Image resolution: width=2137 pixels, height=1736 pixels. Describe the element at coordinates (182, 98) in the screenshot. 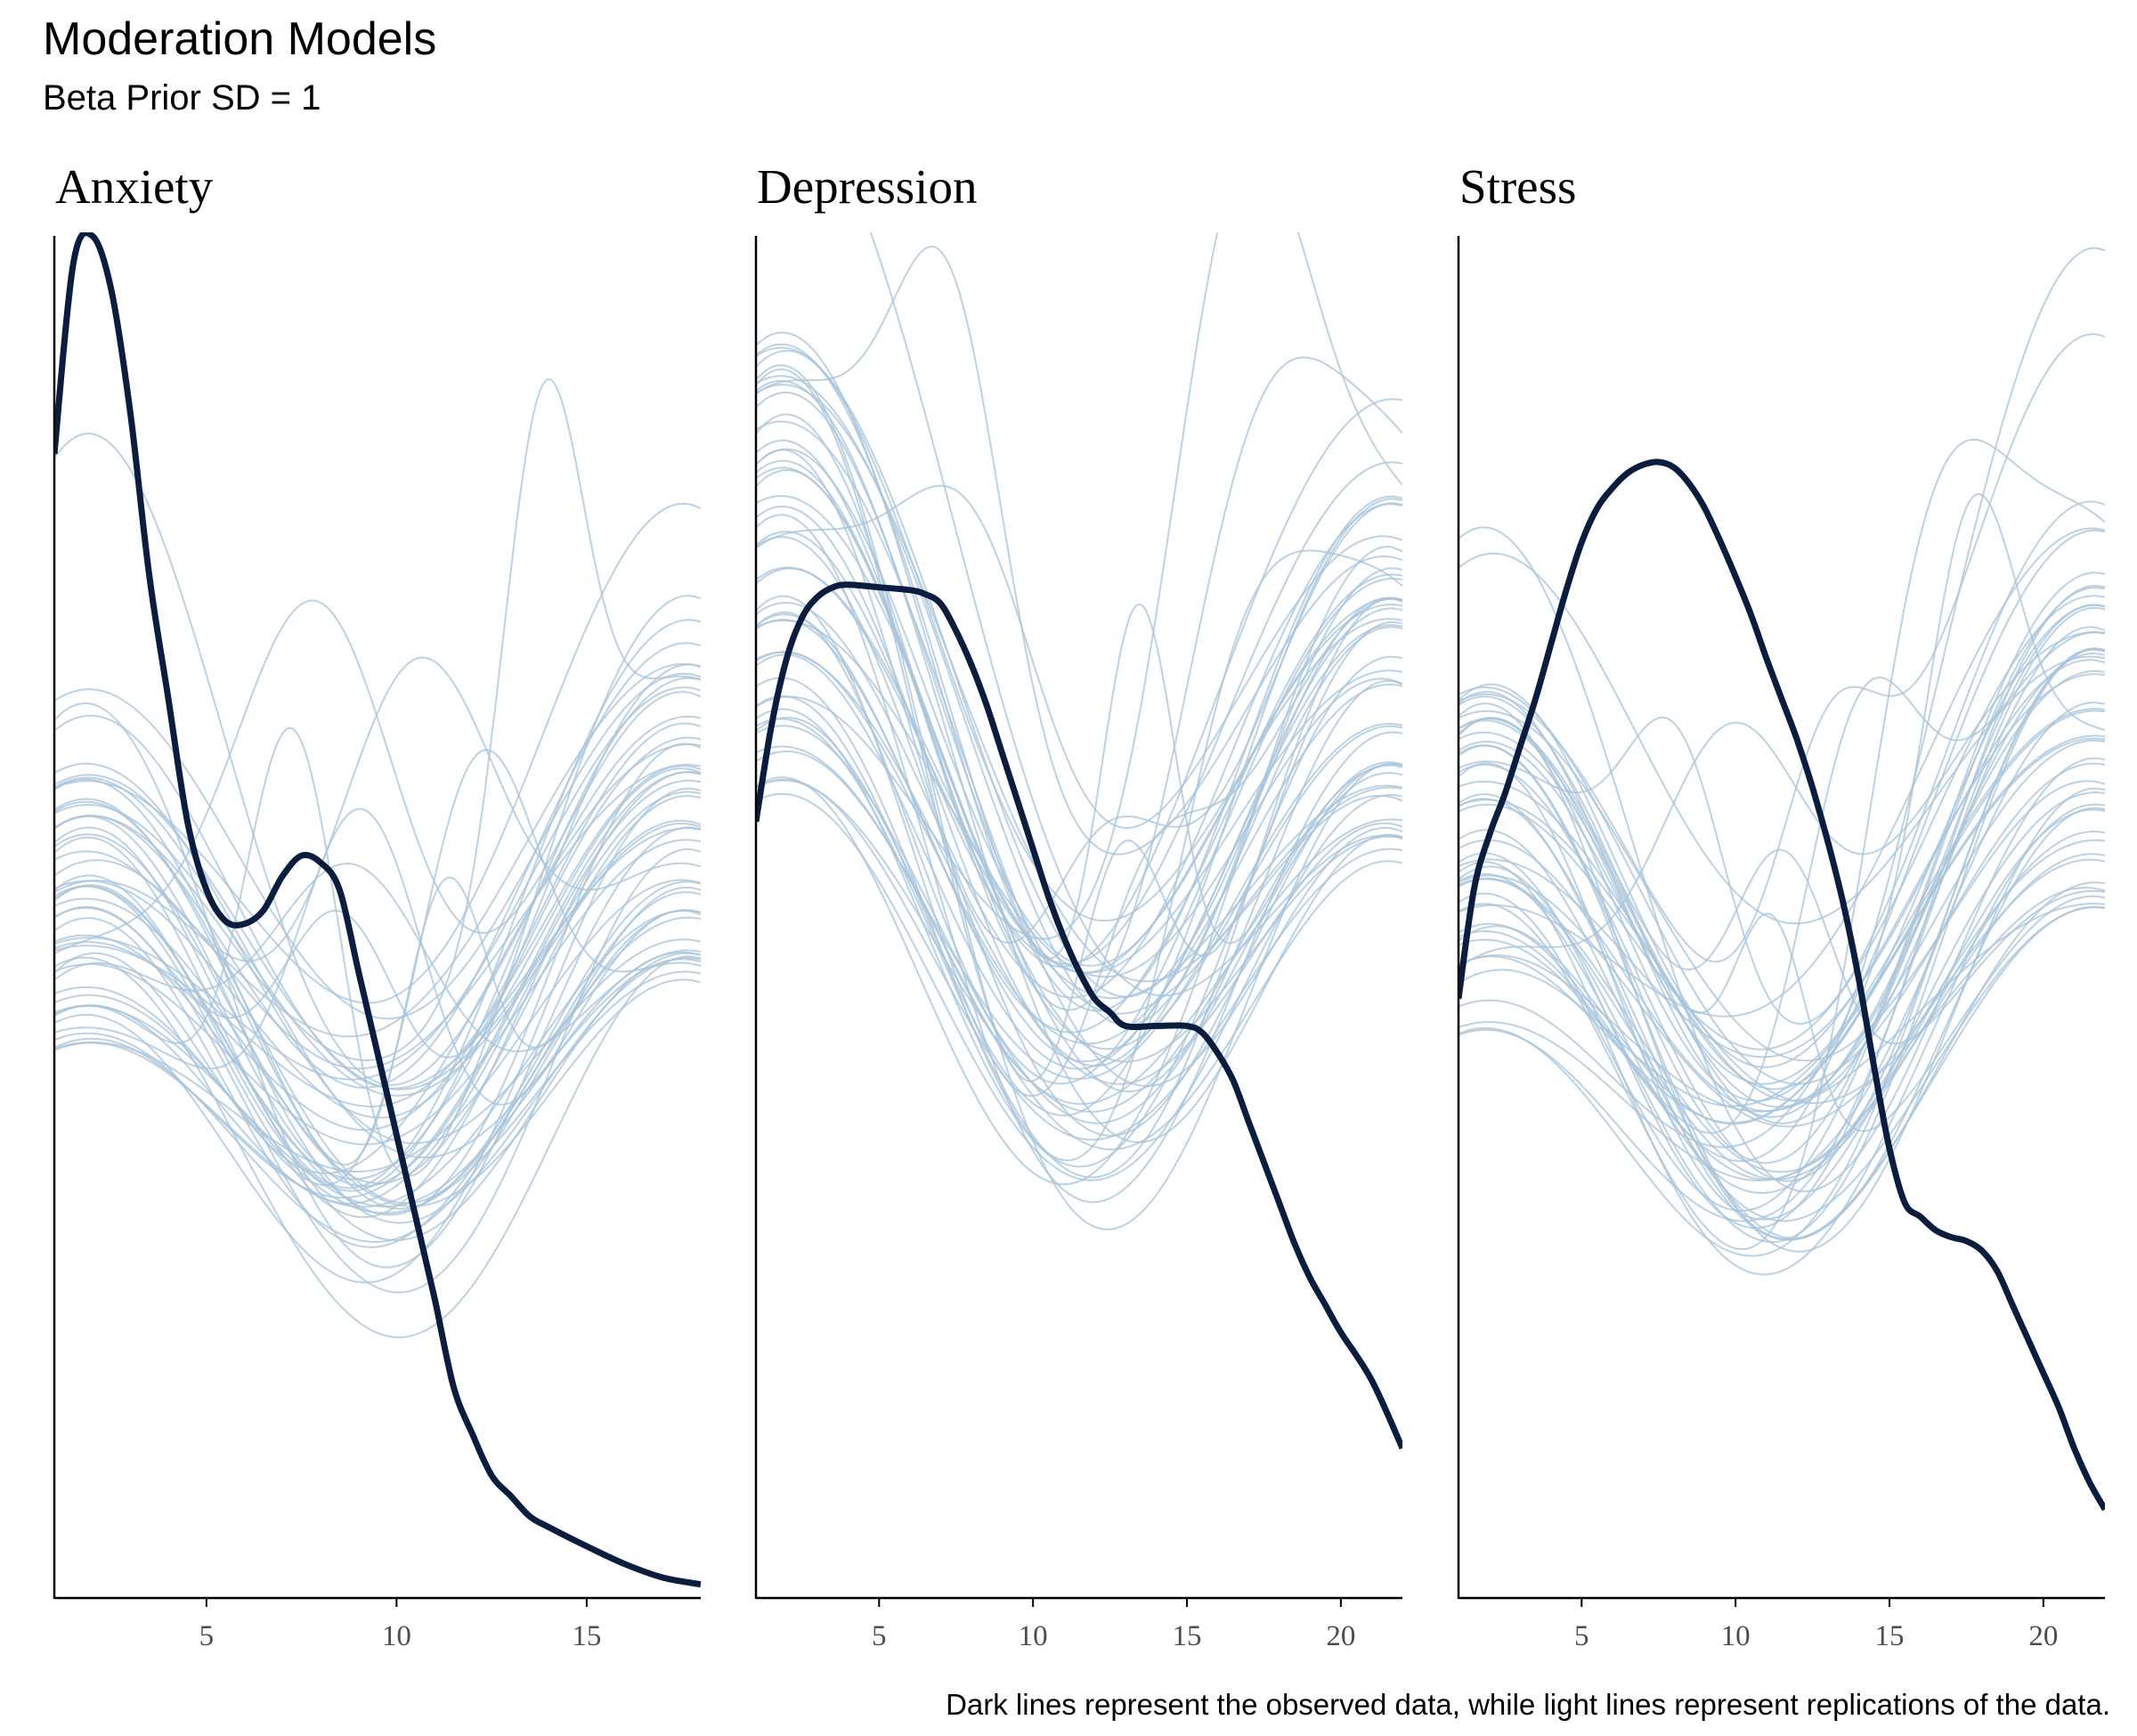

I see `chart-subtitle: Beta Prior SD = 1` at that location.